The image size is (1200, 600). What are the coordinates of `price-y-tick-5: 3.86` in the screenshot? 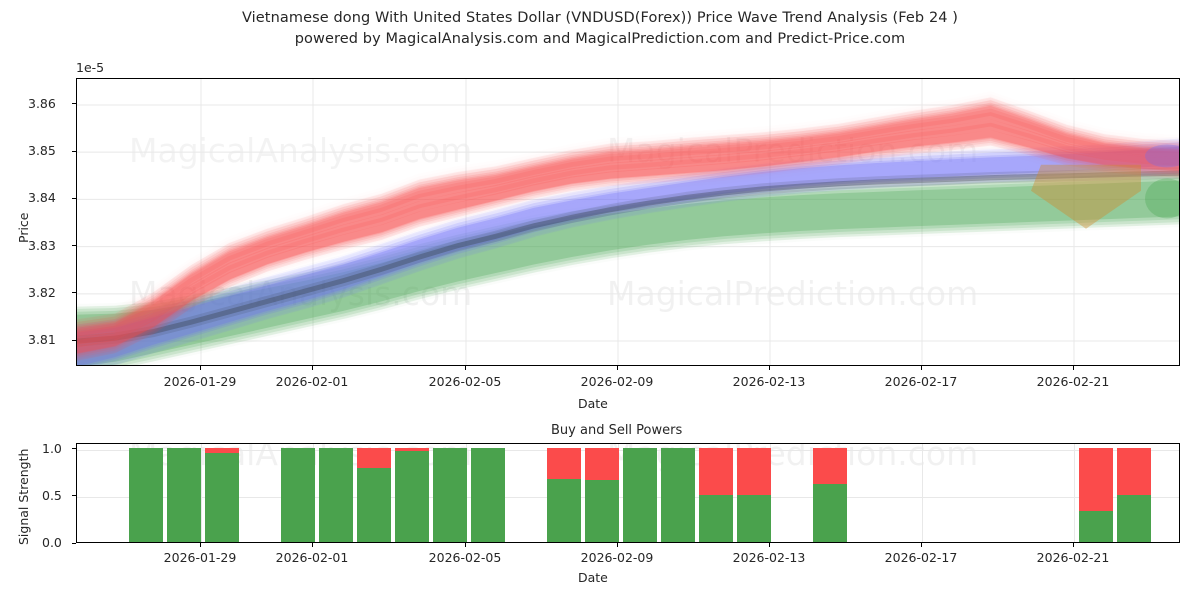 It's located at (42, 103).